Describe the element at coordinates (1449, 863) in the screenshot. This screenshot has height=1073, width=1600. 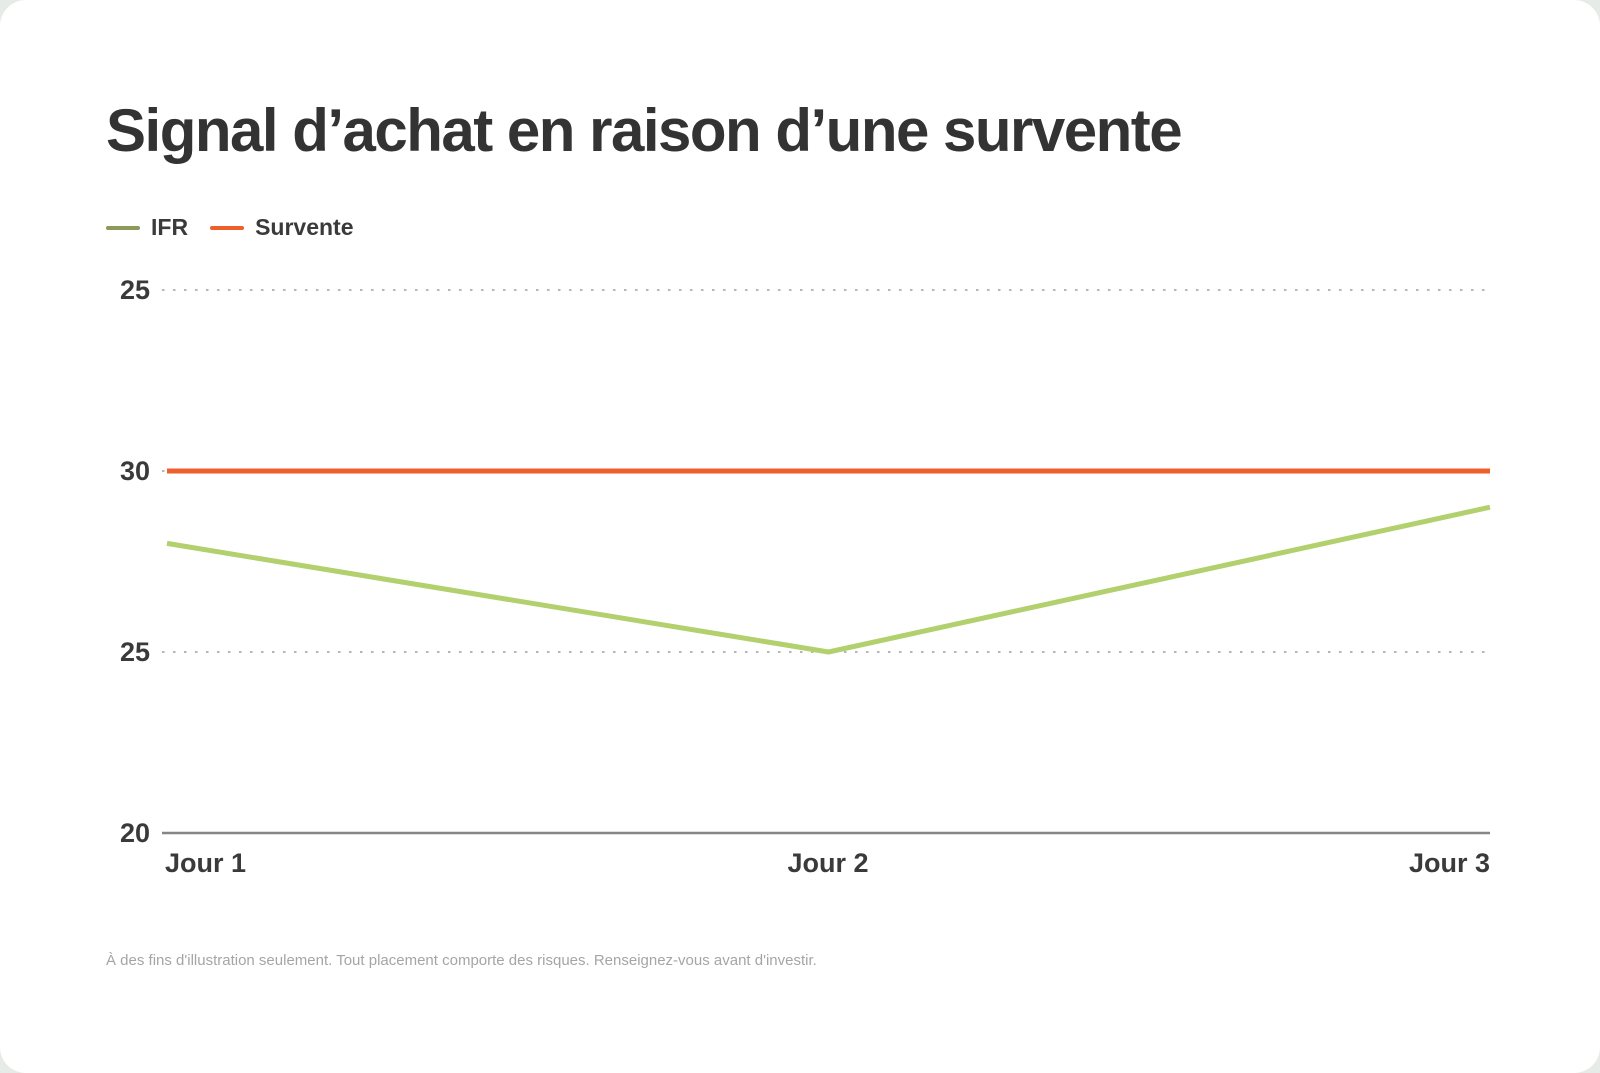
I see `x-tick-label-jour-3: Jour 3` at that location.